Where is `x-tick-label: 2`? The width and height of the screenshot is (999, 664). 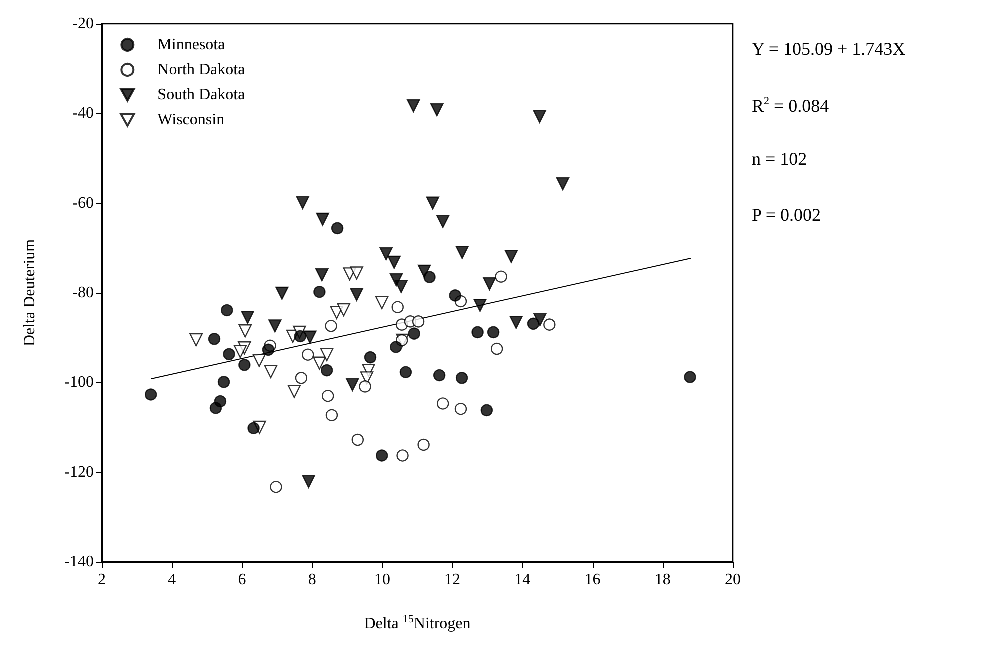
x-tick-label: 2 is located at coordinates (102, 580).